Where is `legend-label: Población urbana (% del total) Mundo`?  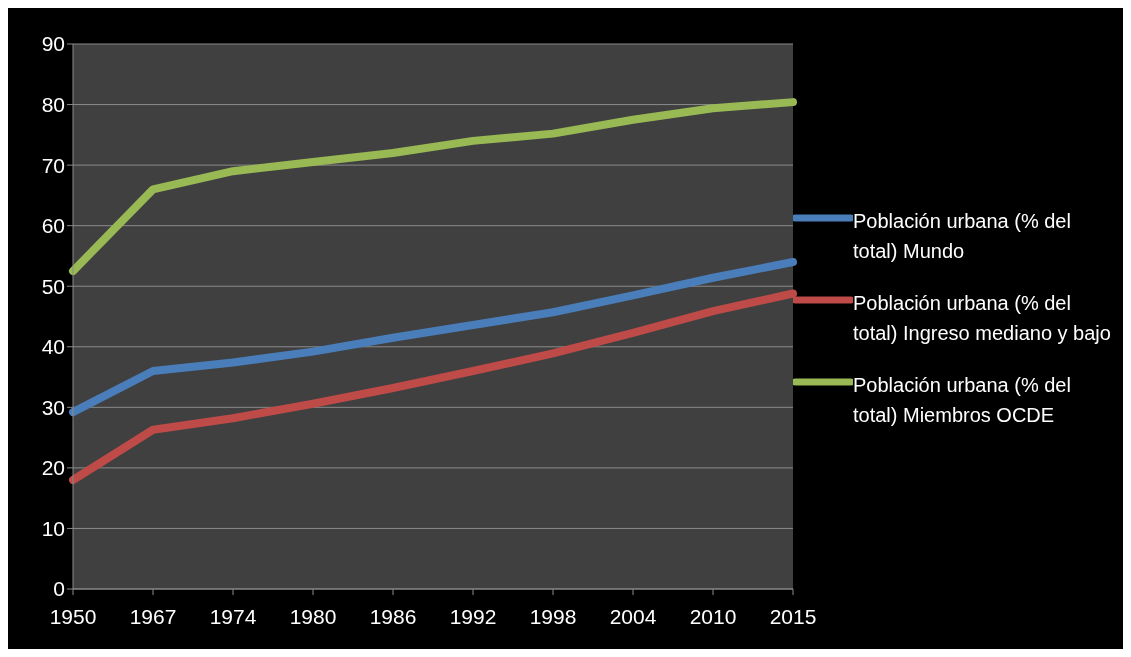
legend-label: Población urbana (% del total) Mundo is located at coordinates (962, 236).